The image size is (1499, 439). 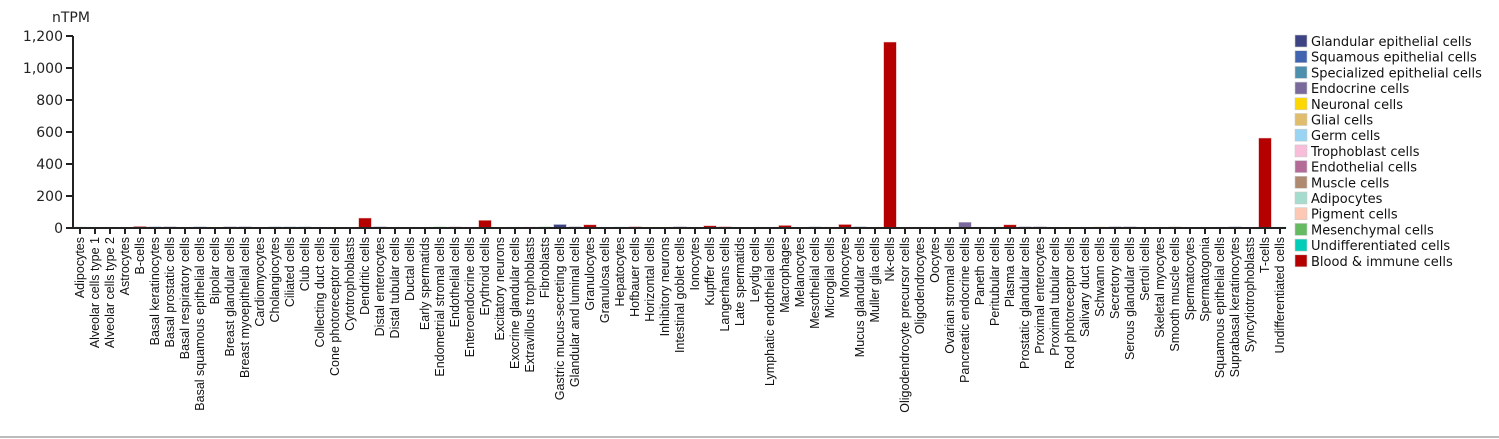 What do you see at coordinates (1365, 152) in the screenshot?
I see `legend-label: Trophoblast cells` at bounding box center [1365, 152].